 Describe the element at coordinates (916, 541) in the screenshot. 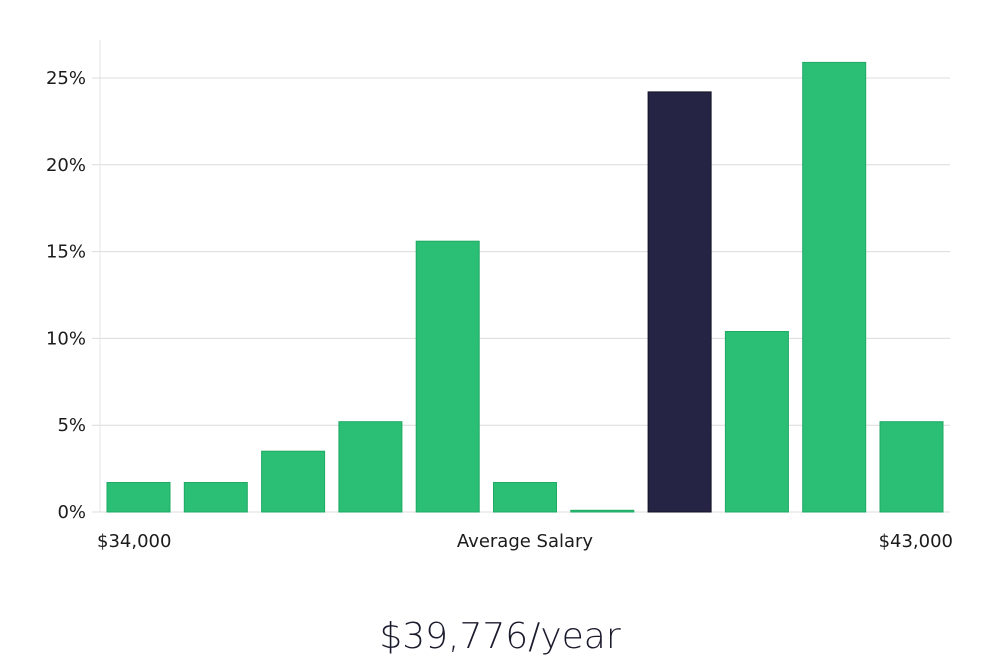

I see `x-max-label: $43,000` at that location.